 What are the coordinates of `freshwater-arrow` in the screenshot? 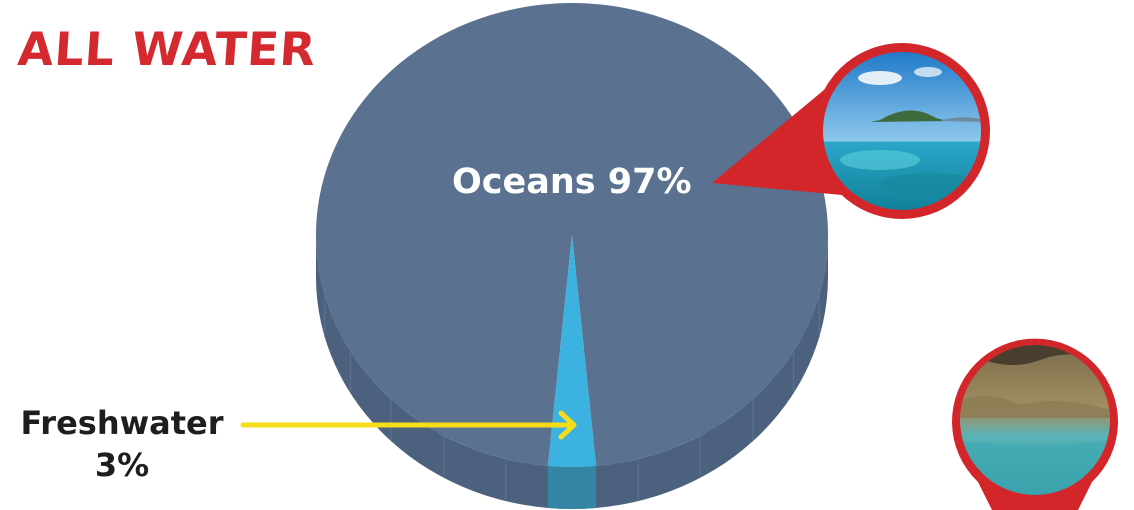 It's located at (408, 425).